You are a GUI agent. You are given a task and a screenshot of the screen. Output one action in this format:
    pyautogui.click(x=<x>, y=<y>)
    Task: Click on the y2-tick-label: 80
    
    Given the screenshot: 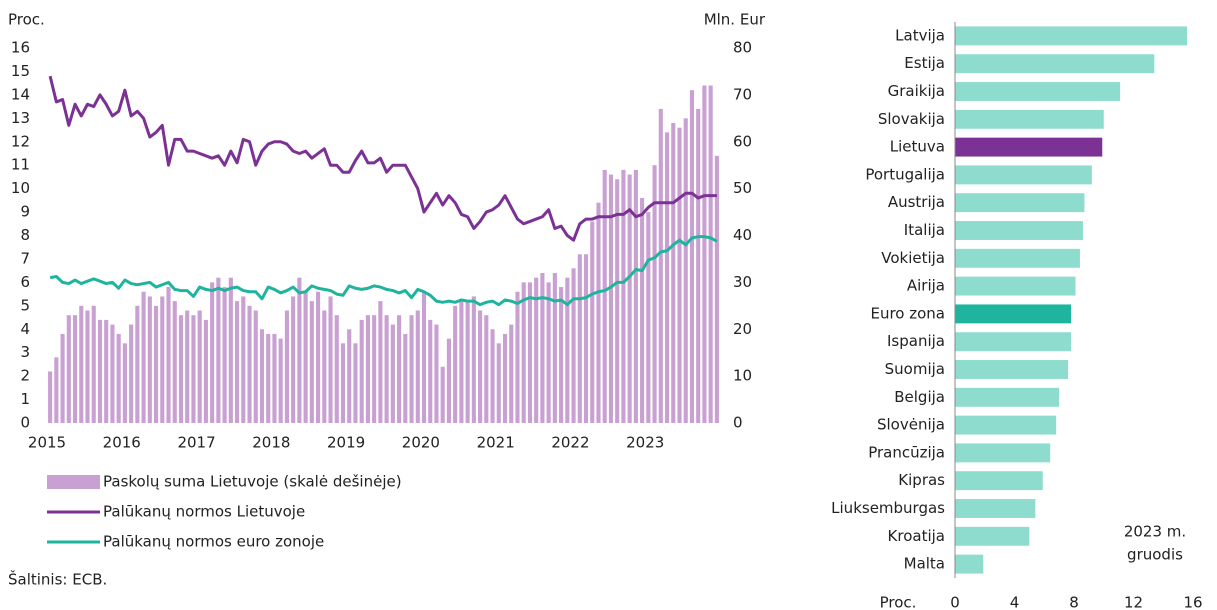 What is the action you would take?
    pyautogui.click(x=742, y=48)
    